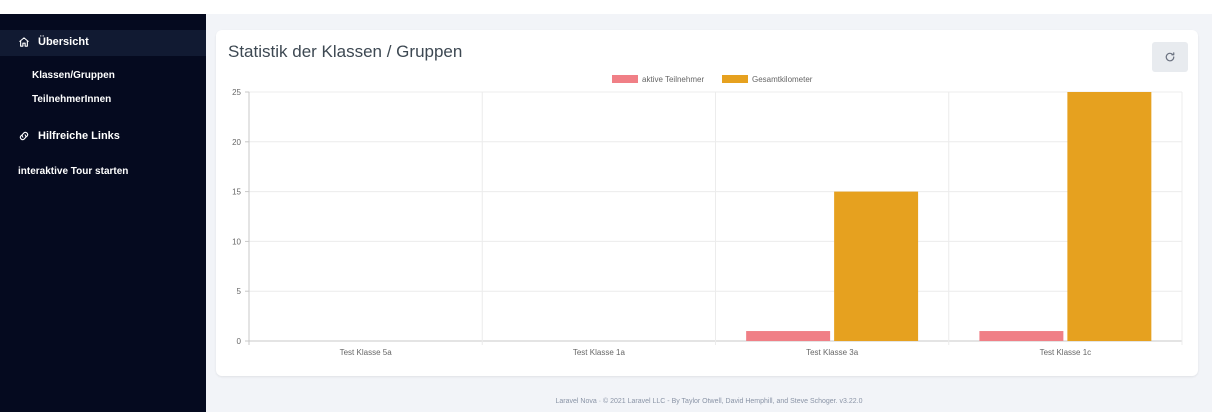  What do you see at coordinates (239, 341) in the screenshot?
I see `y-tick-label: 0` at bounding box center [239, 341].